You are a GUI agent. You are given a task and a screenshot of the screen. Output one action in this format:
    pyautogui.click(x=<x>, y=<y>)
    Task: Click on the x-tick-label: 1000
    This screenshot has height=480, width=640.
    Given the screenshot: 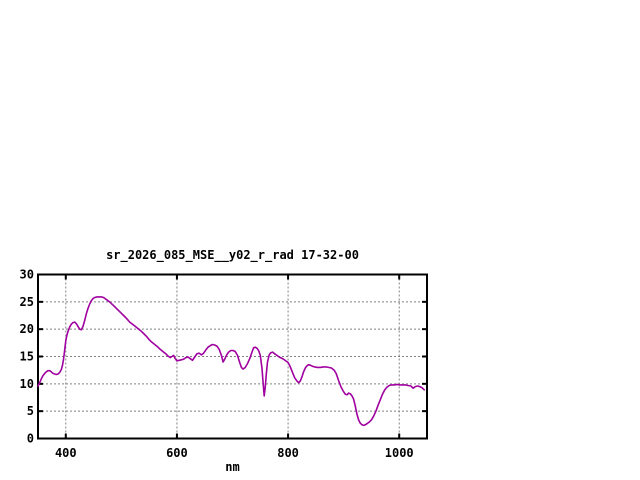 What is the action you would take?
    pyautogui.click(x=399, y=453)
    